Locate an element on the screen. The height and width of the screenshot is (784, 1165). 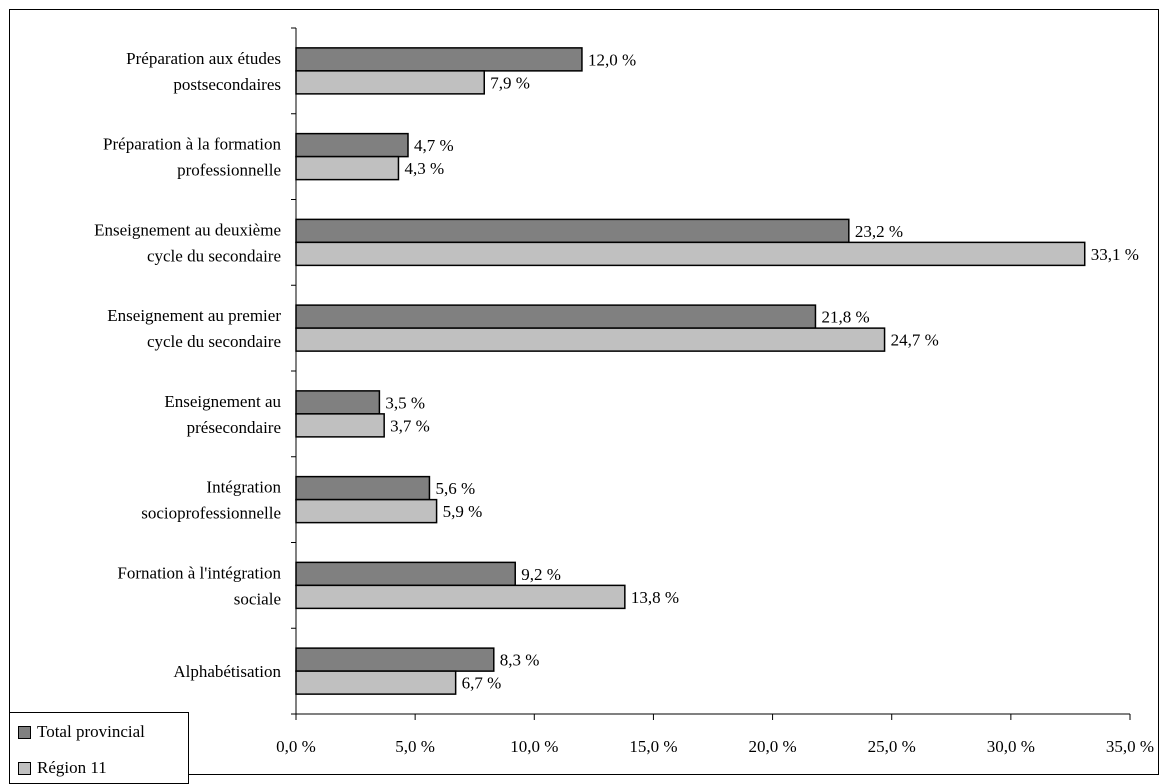
data-label: 9,2 % is located at coordinates (541, 574).